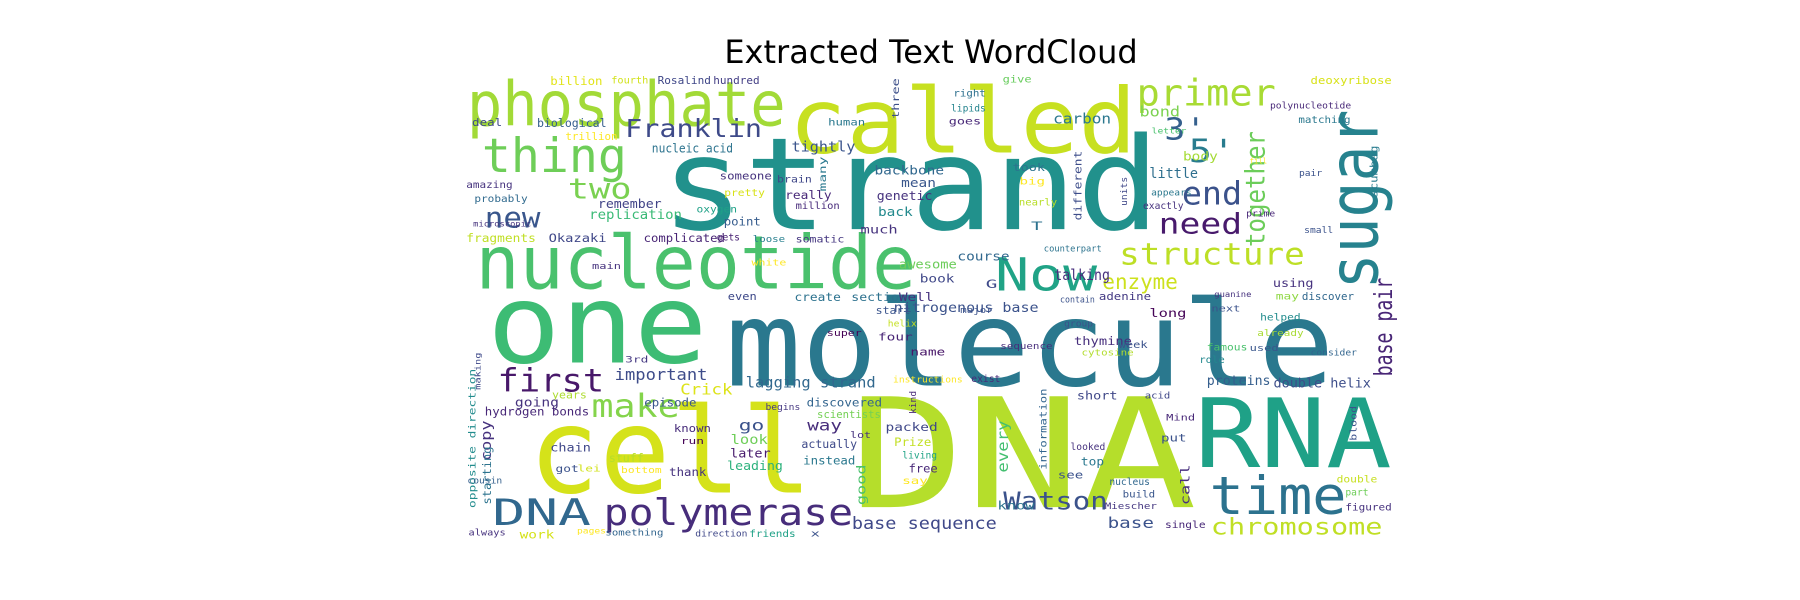  I want to click on word: different, so click(1079, 186).